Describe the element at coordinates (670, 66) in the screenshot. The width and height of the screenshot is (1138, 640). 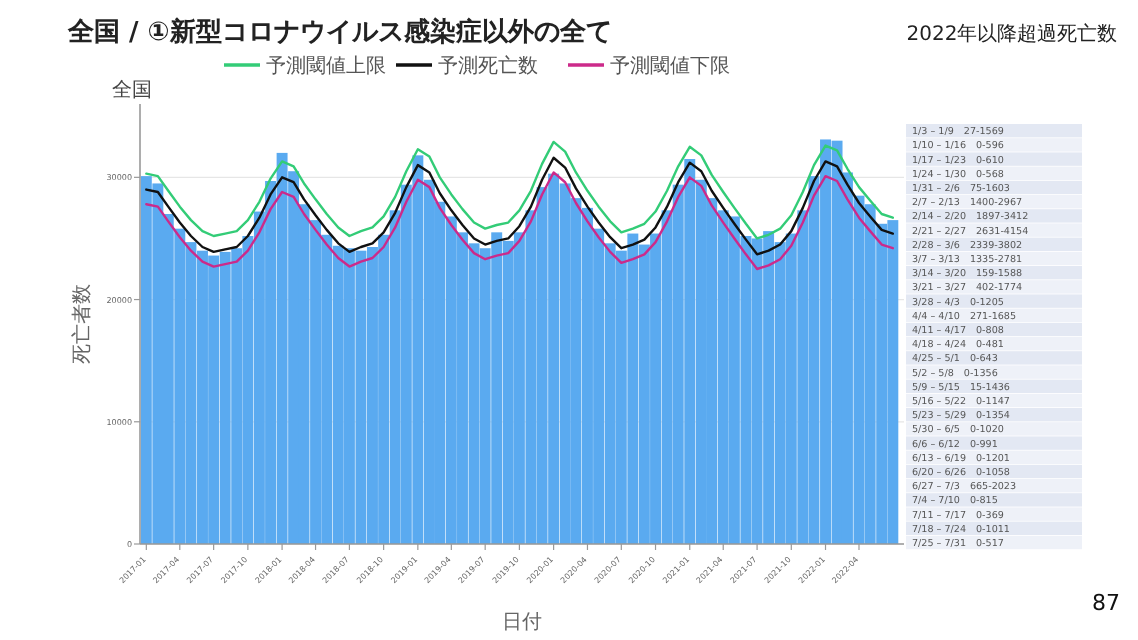
I see `legend-label: 予測閾値下限` at that location.